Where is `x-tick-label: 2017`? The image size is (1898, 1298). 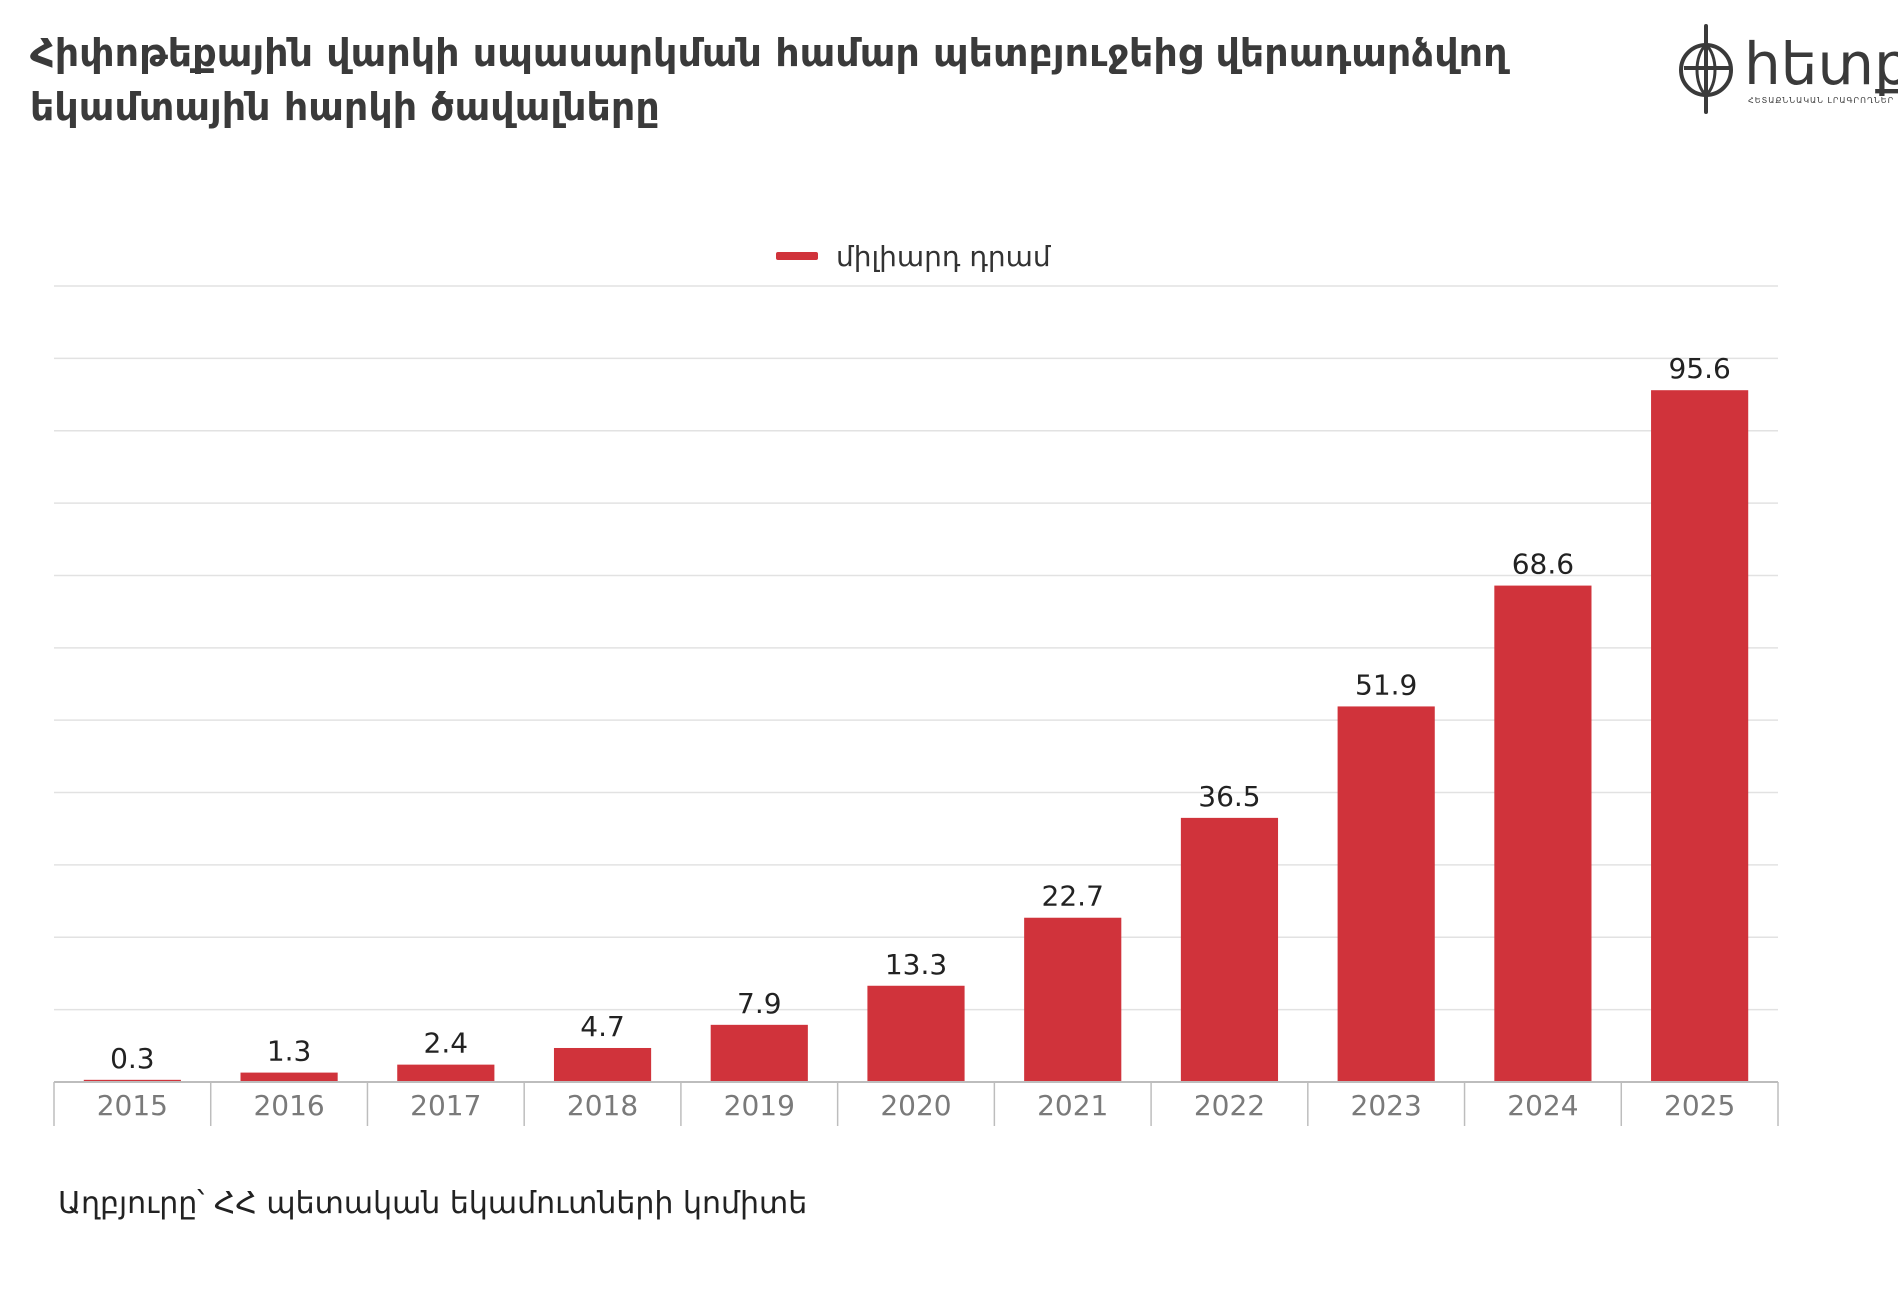
x-tick-label: 2017 is located at coordinates (445, 1105).